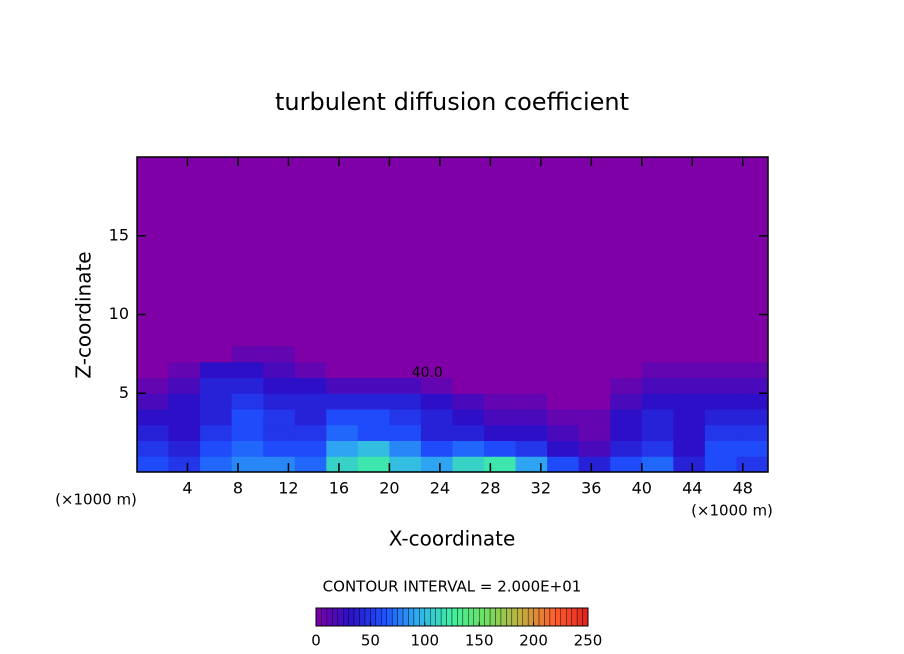 The image size is (904, 654). What do you see at coordinates (96, 500) in the screenshot?
I see `y-unit-label: (×1000 m)` at bounding box center [96, 500].